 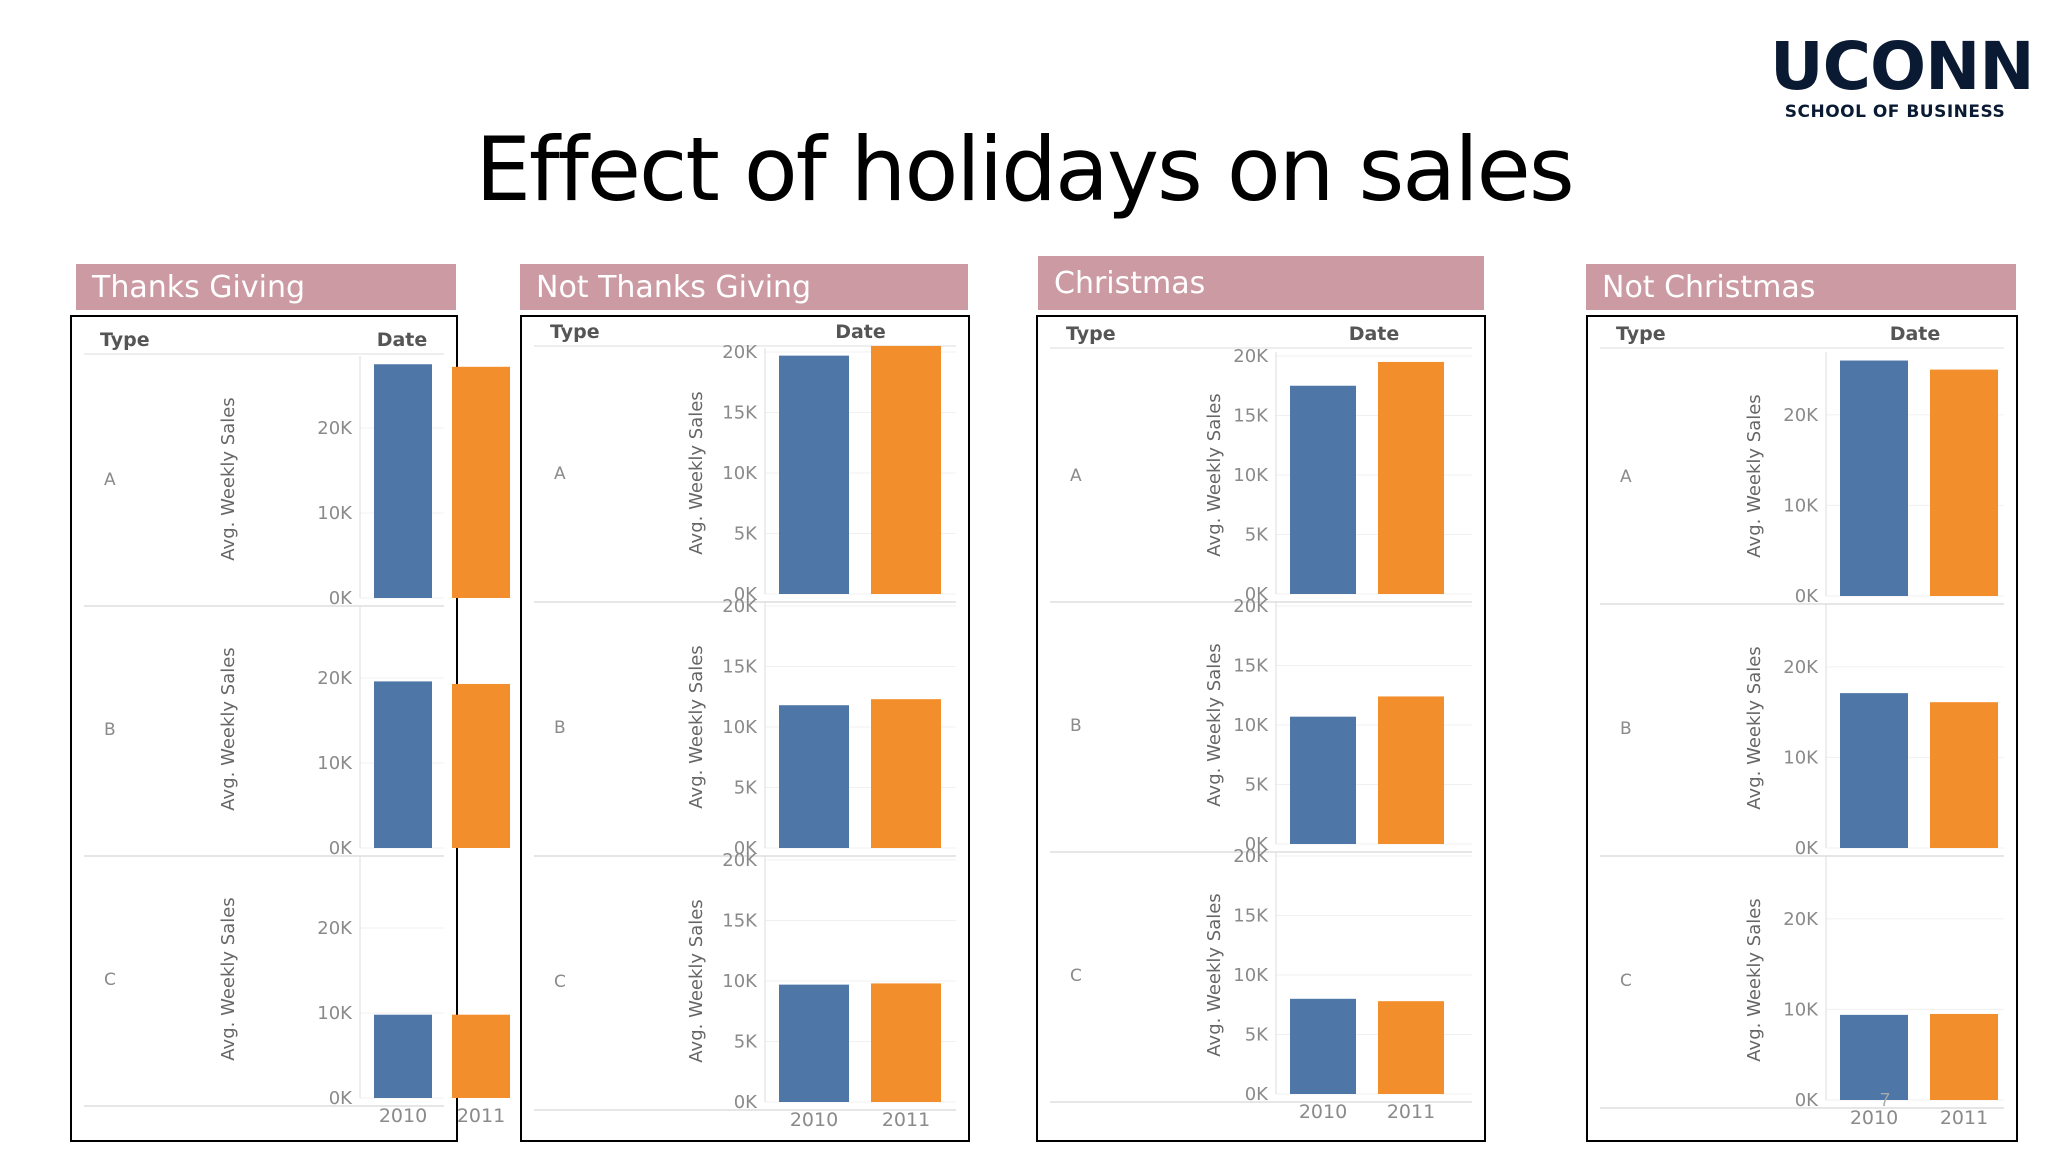 I want to click on uconn-logo: UCONN SCHOOL OF BUSINESS, so click(x=1902, y=75).